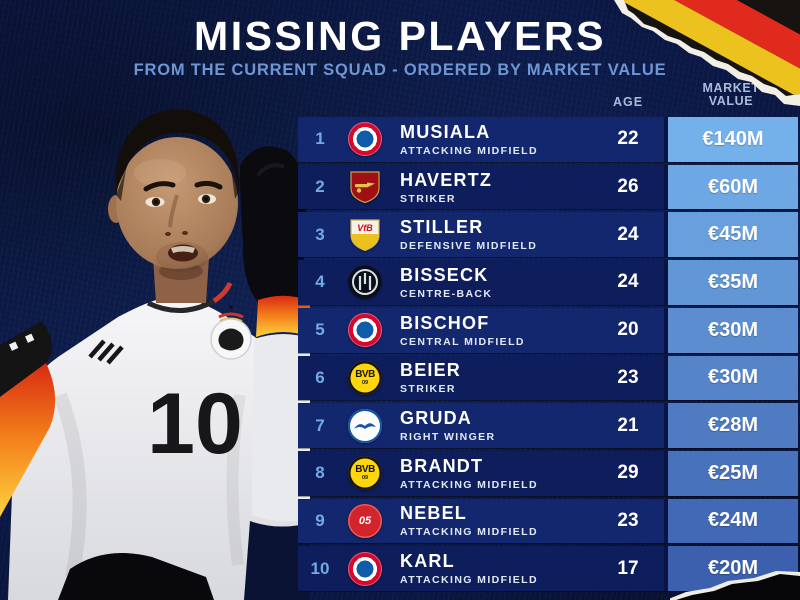 This screenshot has height=600, width=800. I want to click on player-name: BRANDT, so click(442, 465).